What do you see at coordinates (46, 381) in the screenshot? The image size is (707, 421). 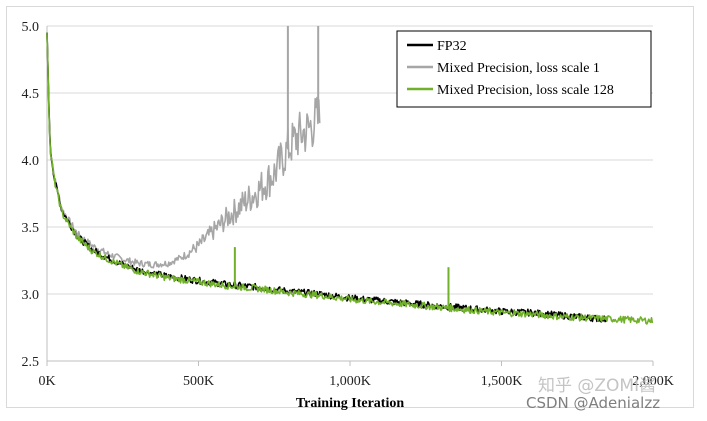 I see `x-tick-label: 0K` at bounding box center [46, 381].